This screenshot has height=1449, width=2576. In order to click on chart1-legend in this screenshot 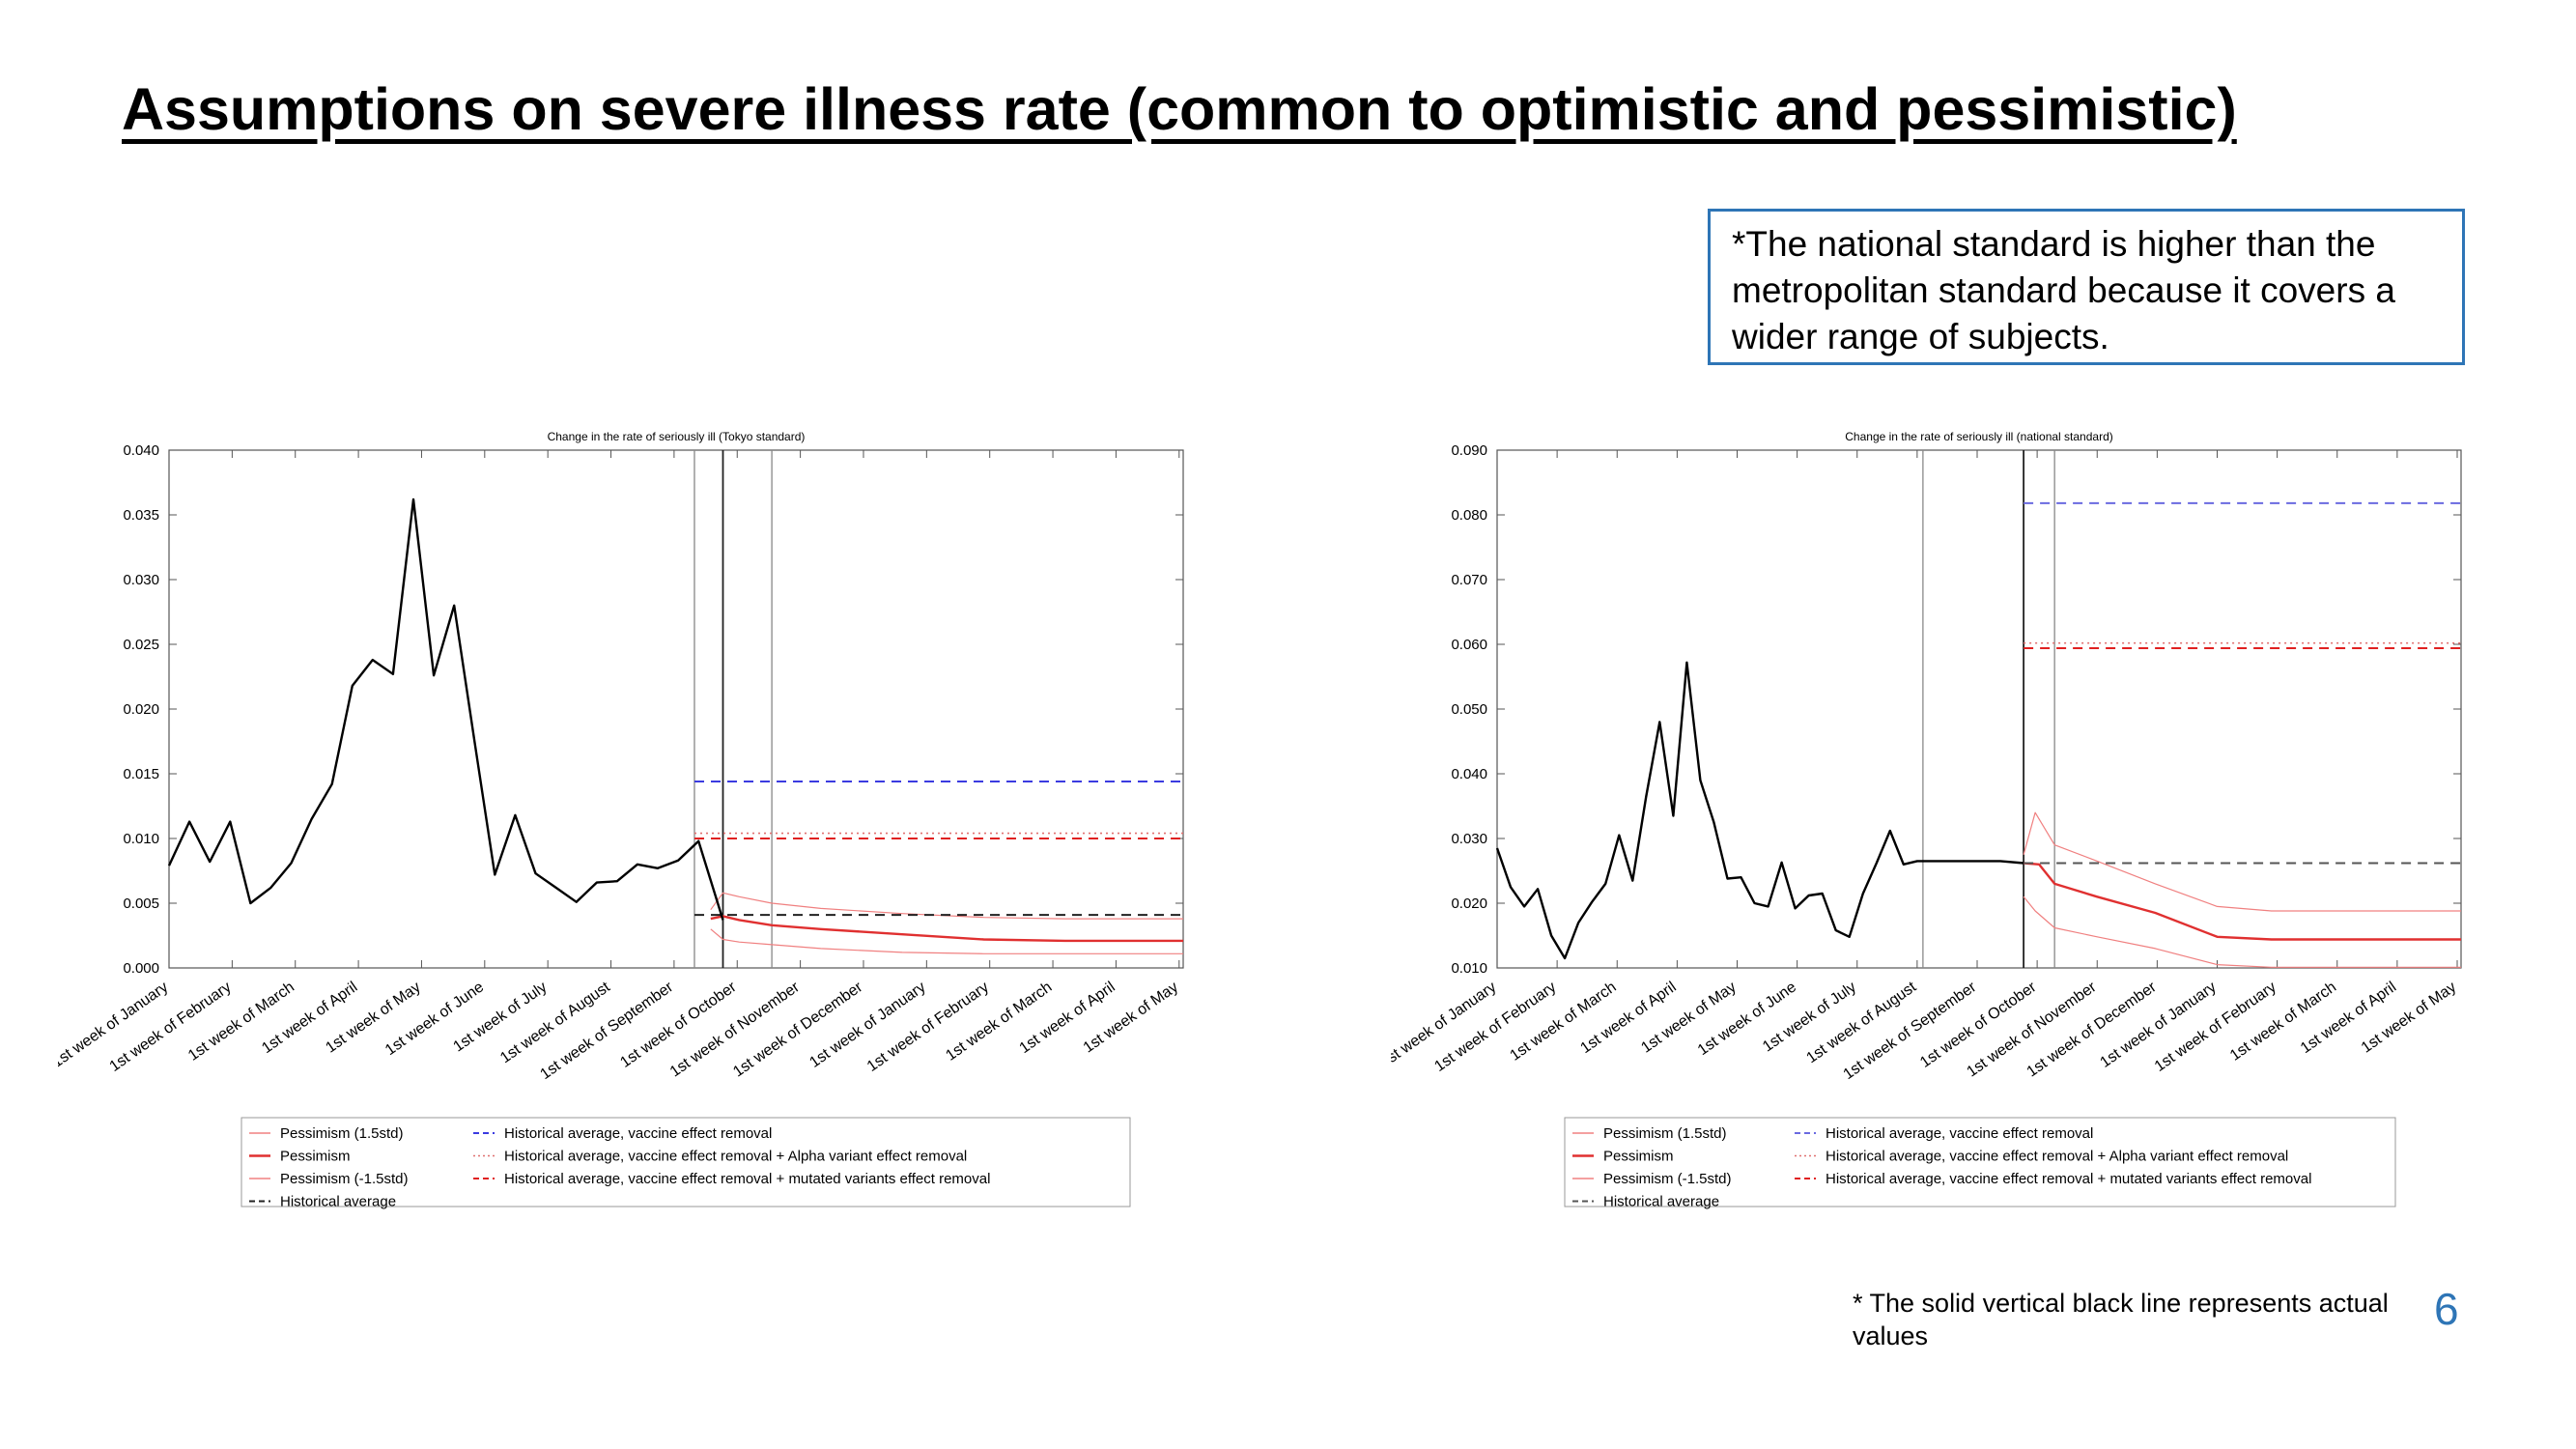, I will do `click(1980, 1162)`.